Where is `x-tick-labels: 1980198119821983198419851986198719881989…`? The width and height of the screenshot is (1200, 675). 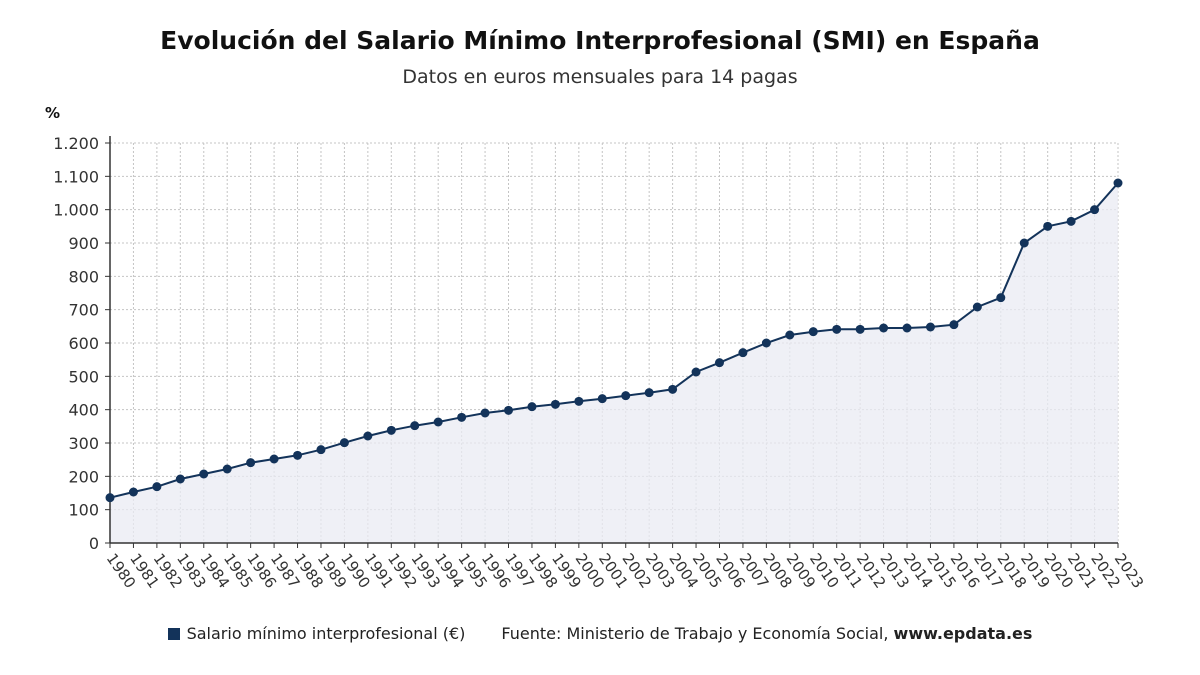
x-tick-labels: 1980198119821983198419851986198719881989… is located at coordinates (625, 571).